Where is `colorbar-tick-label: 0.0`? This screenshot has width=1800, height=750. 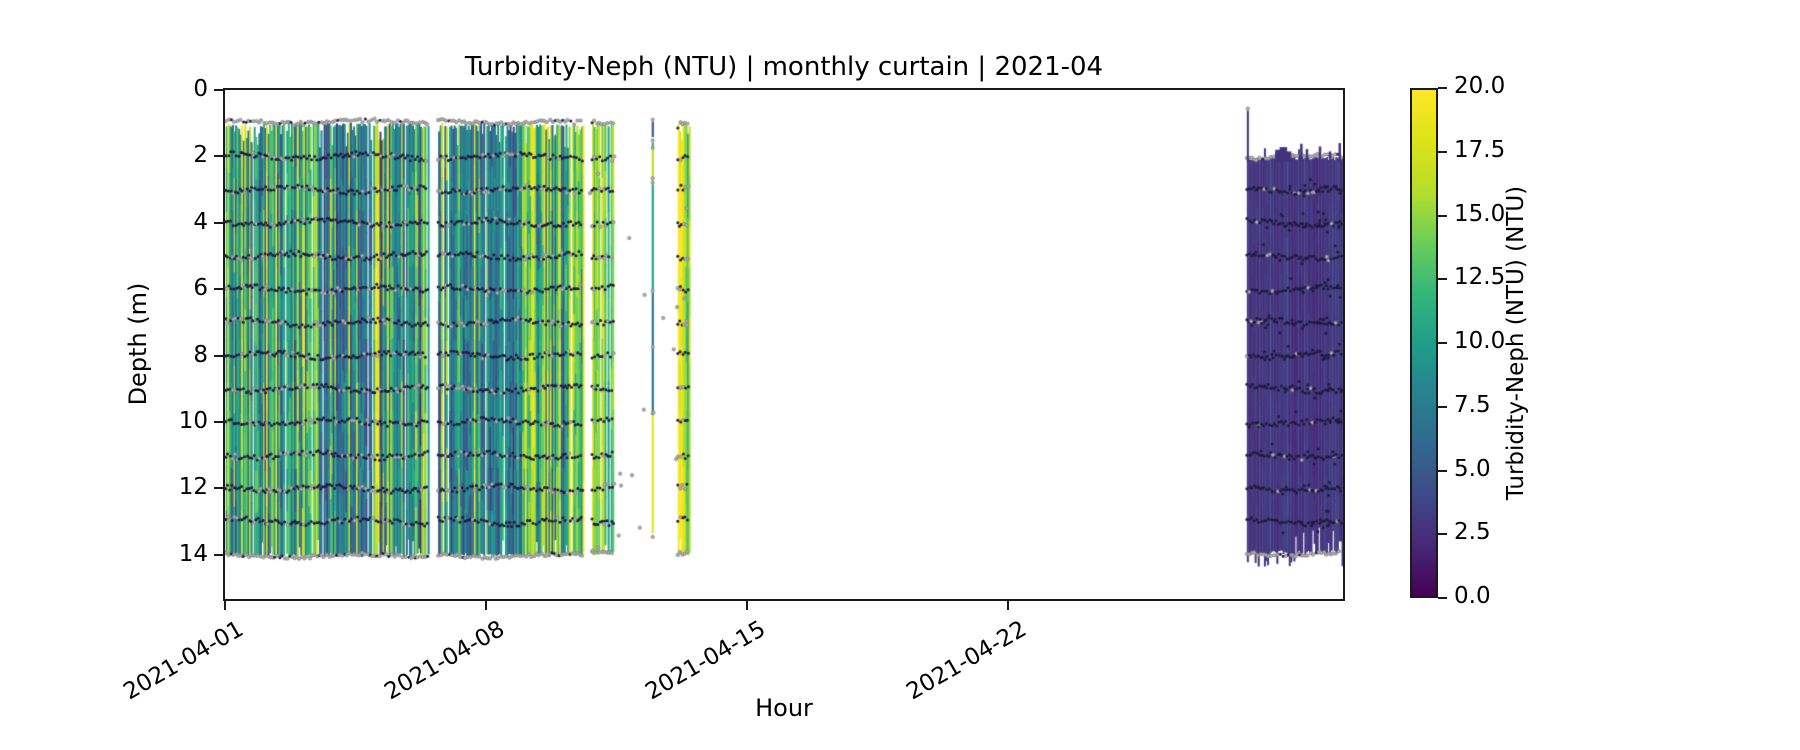 colorbar-tick-label: 0.0 is located at coordinates (1472, 596).